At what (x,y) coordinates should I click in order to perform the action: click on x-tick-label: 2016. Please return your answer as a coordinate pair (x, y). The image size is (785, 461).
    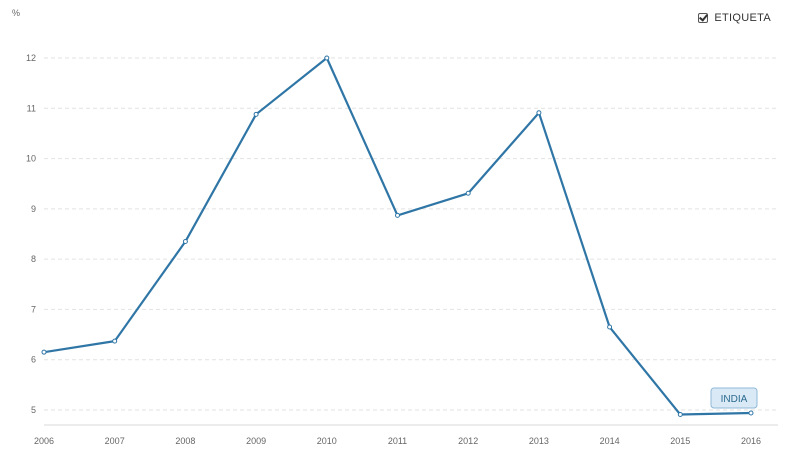
    Looking at the image, I should click on (751, 441).